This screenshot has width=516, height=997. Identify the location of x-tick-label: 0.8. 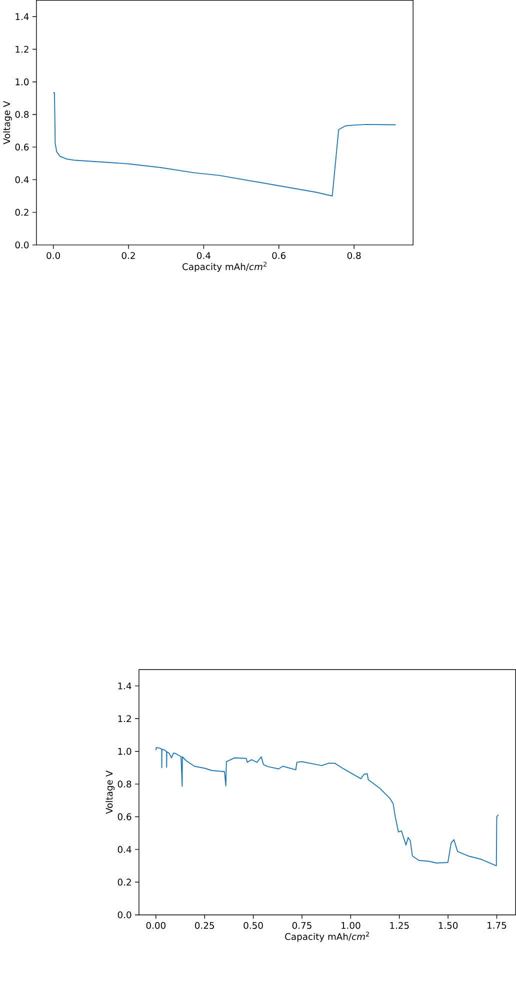
(354, 255).